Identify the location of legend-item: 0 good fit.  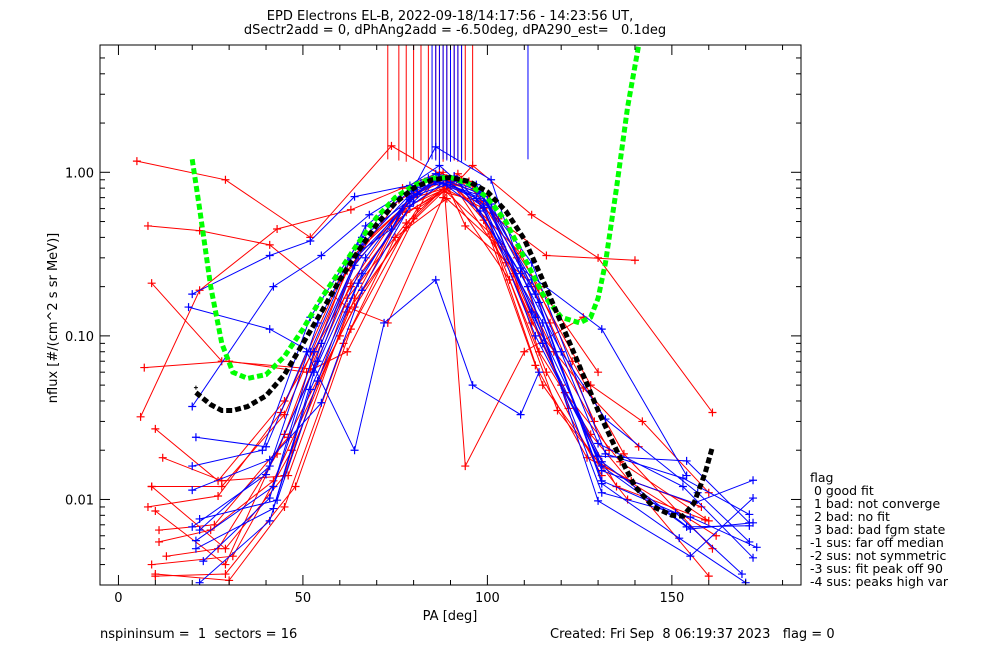
(842, 490).